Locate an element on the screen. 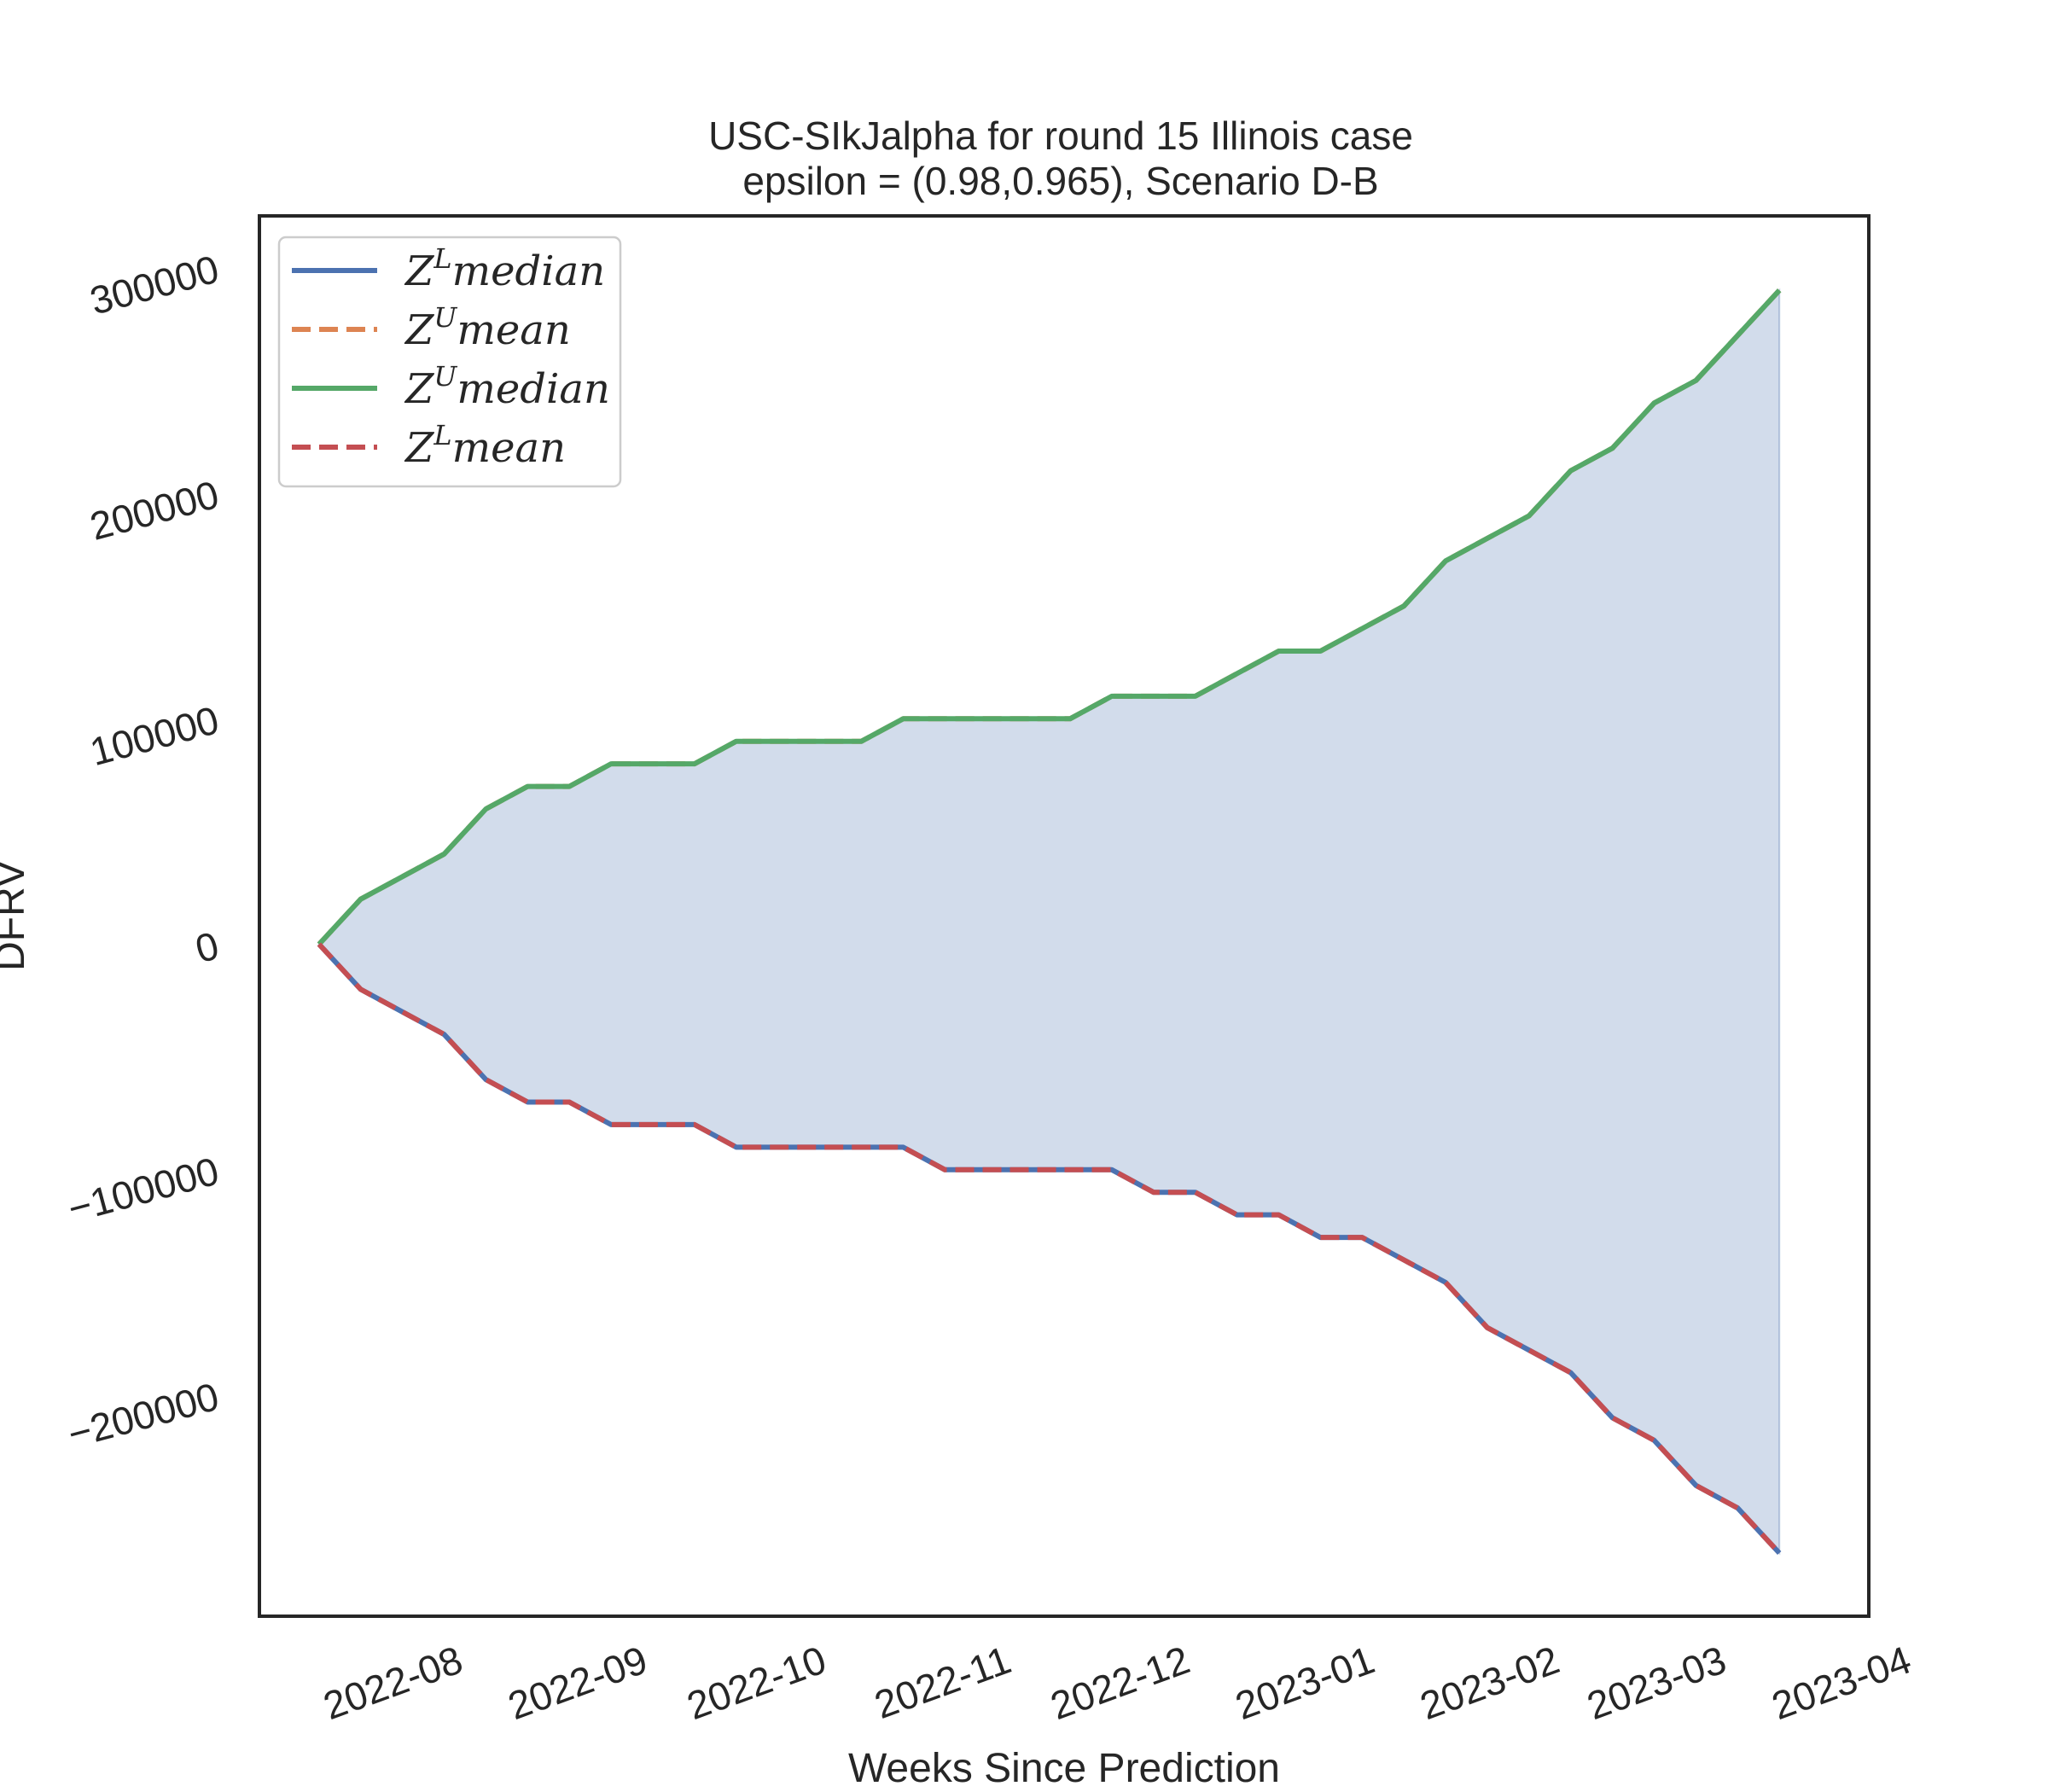 The image size is (2048, 1792). x-tick-label: 2023-02 is located at coordinates (1489, 1683).